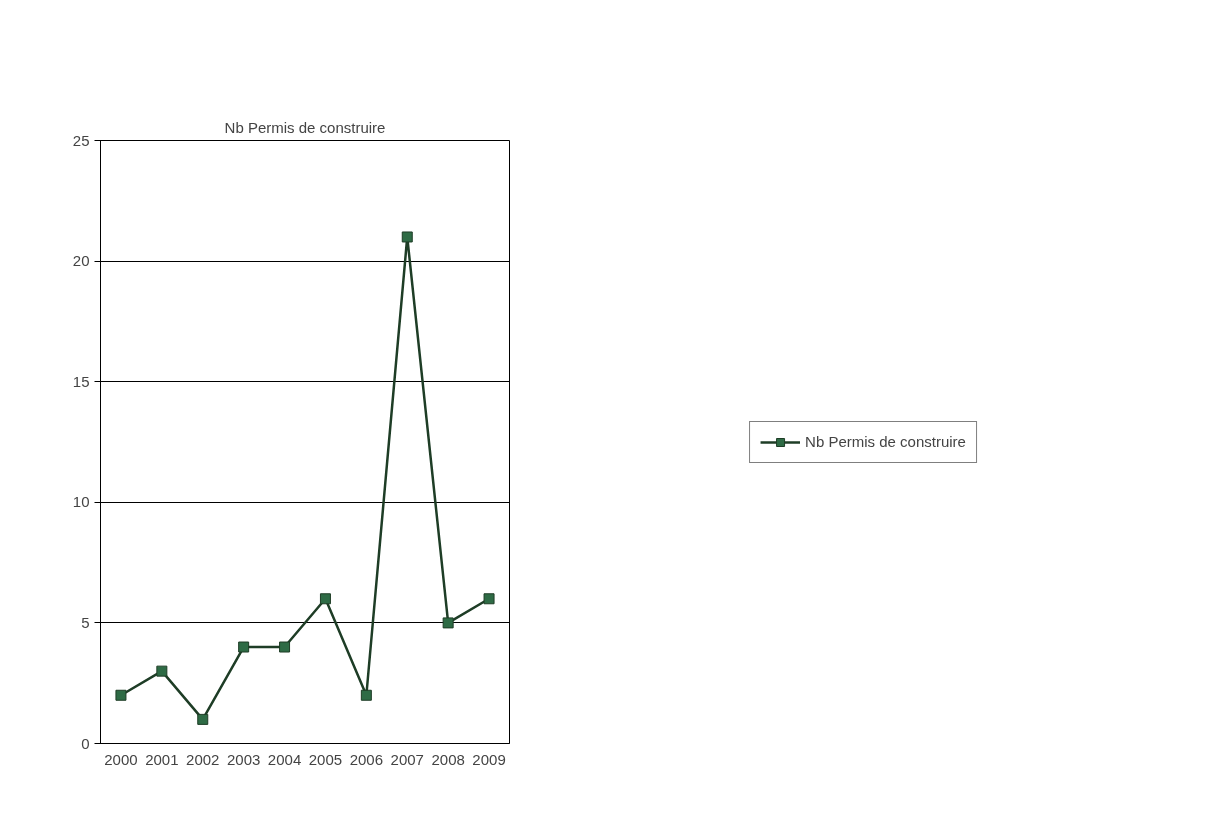 Image resolution: width=1217 pixels, height=813 pixels. What do you see at coordinates (243, 759) in the screenshot?
I see `x-tick-label: 2003` at bounding box center [243, 759].